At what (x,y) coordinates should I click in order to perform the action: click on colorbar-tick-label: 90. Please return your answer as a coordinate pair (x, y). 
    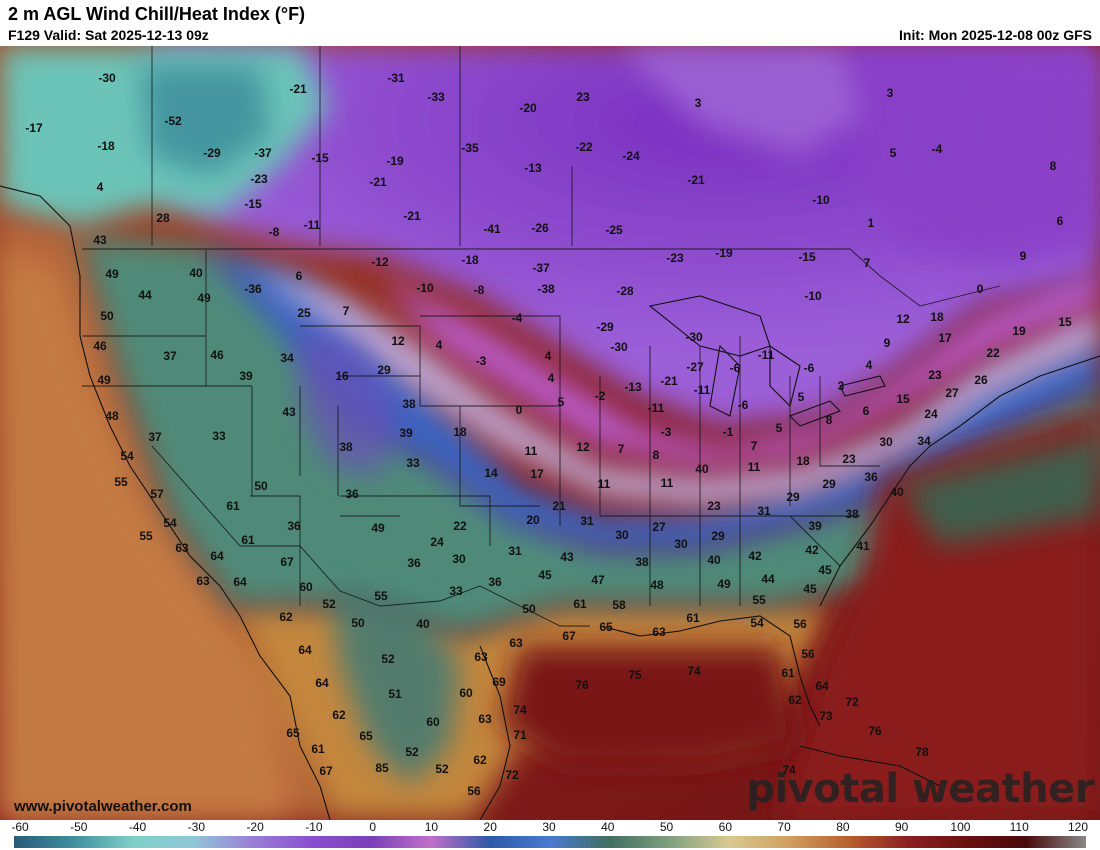
    Looking at the image, I should click on (901, 827).